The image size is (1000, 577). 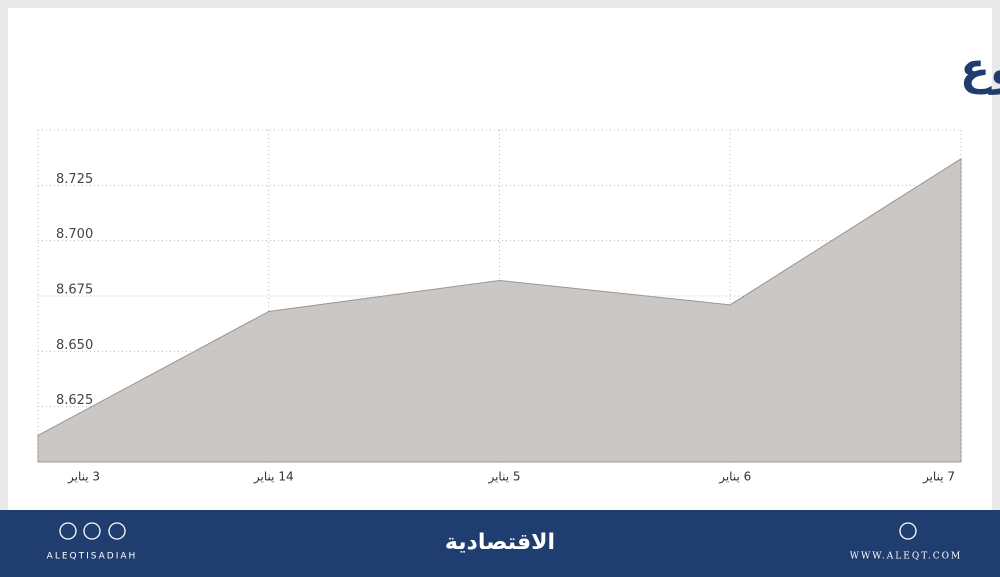 I want to click on icon-twitter, so click(x=117, y=531).